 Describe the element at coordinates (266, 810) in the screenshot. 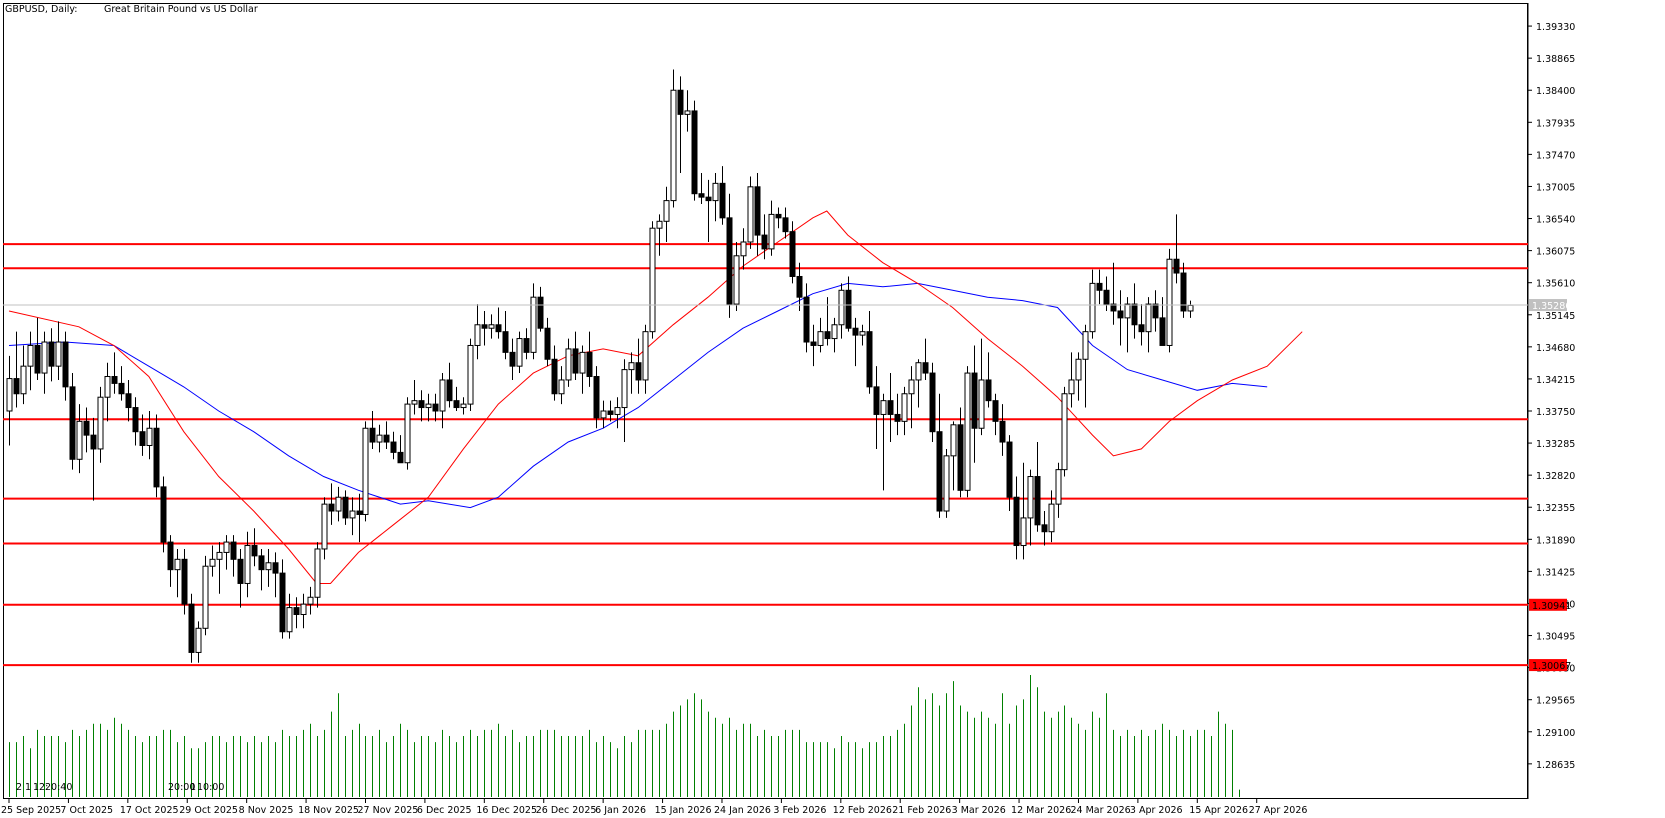

I see `date-tick-label: 8 Nov 2025` at that location.